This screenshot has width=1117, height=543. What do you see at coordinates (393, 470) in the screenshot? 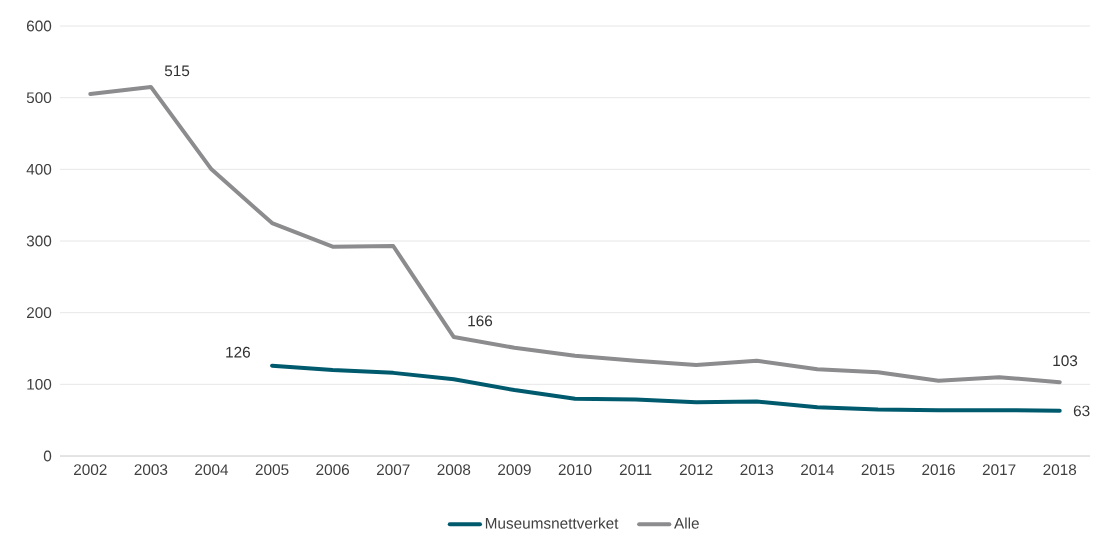
I see `x-tick-label: 2007` at bounding box center [393, 470].